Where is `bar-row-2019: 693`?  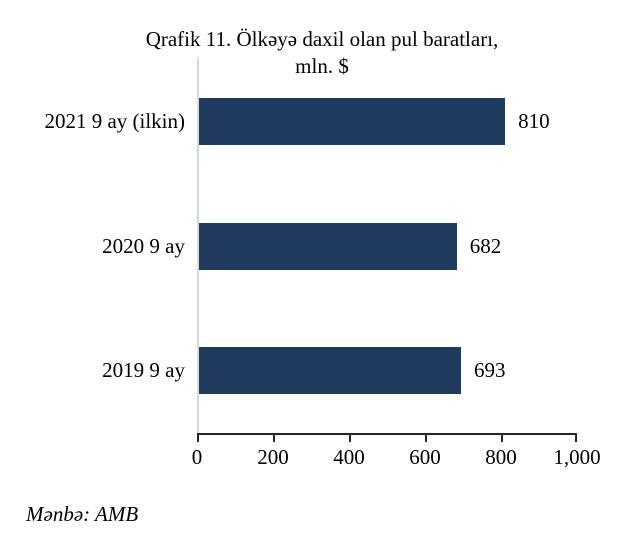
bar-row-2019: 693 is located at coordinates (388, 370).